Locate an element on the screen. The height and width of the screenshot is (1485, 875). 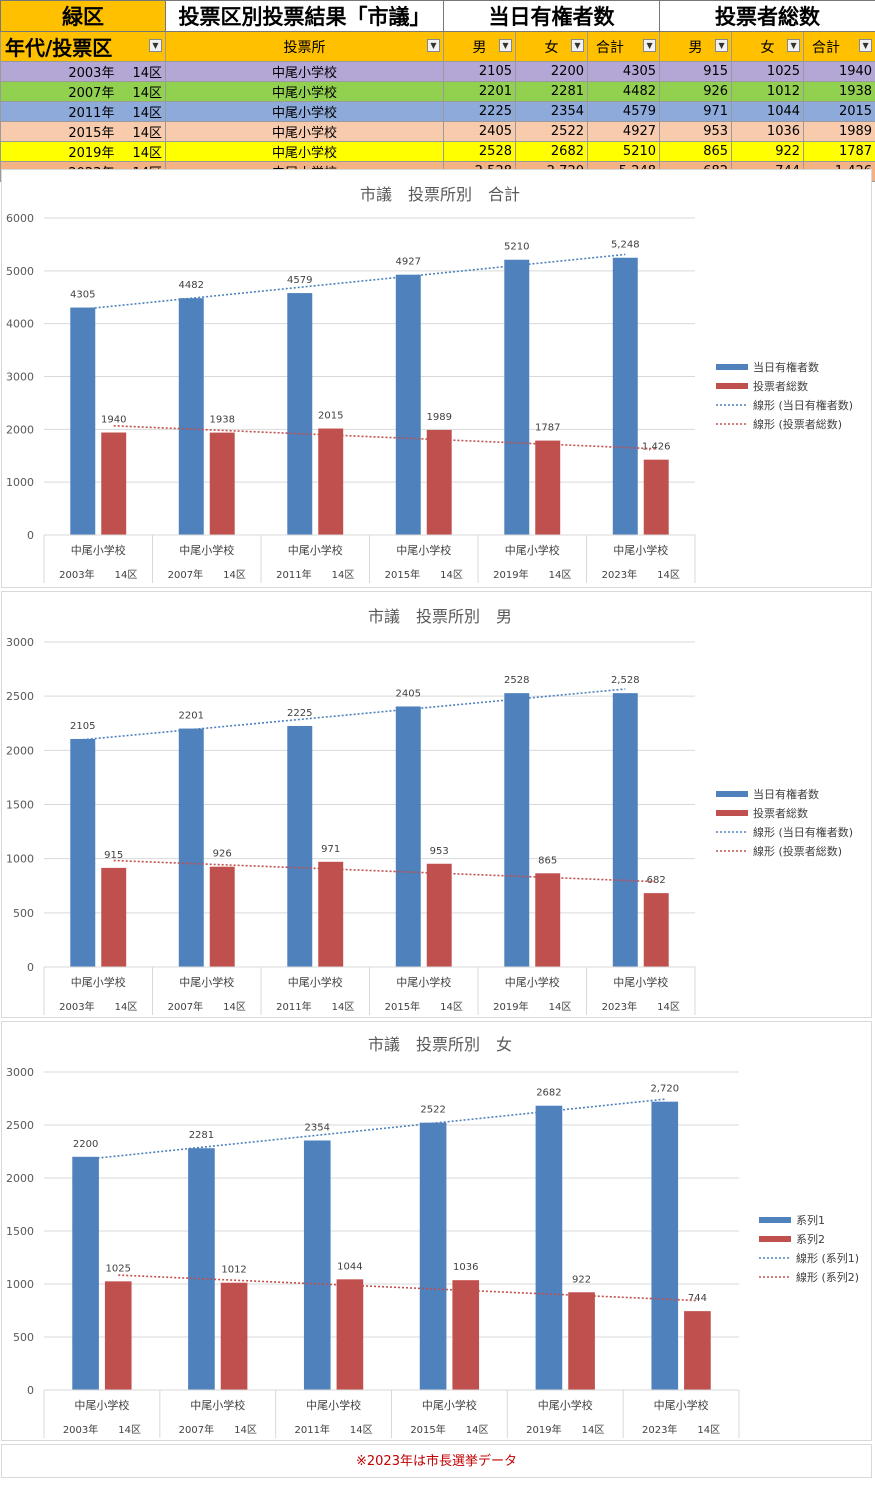
year-district-cell: 2011年 14区 is located at coordinates (83, 111).